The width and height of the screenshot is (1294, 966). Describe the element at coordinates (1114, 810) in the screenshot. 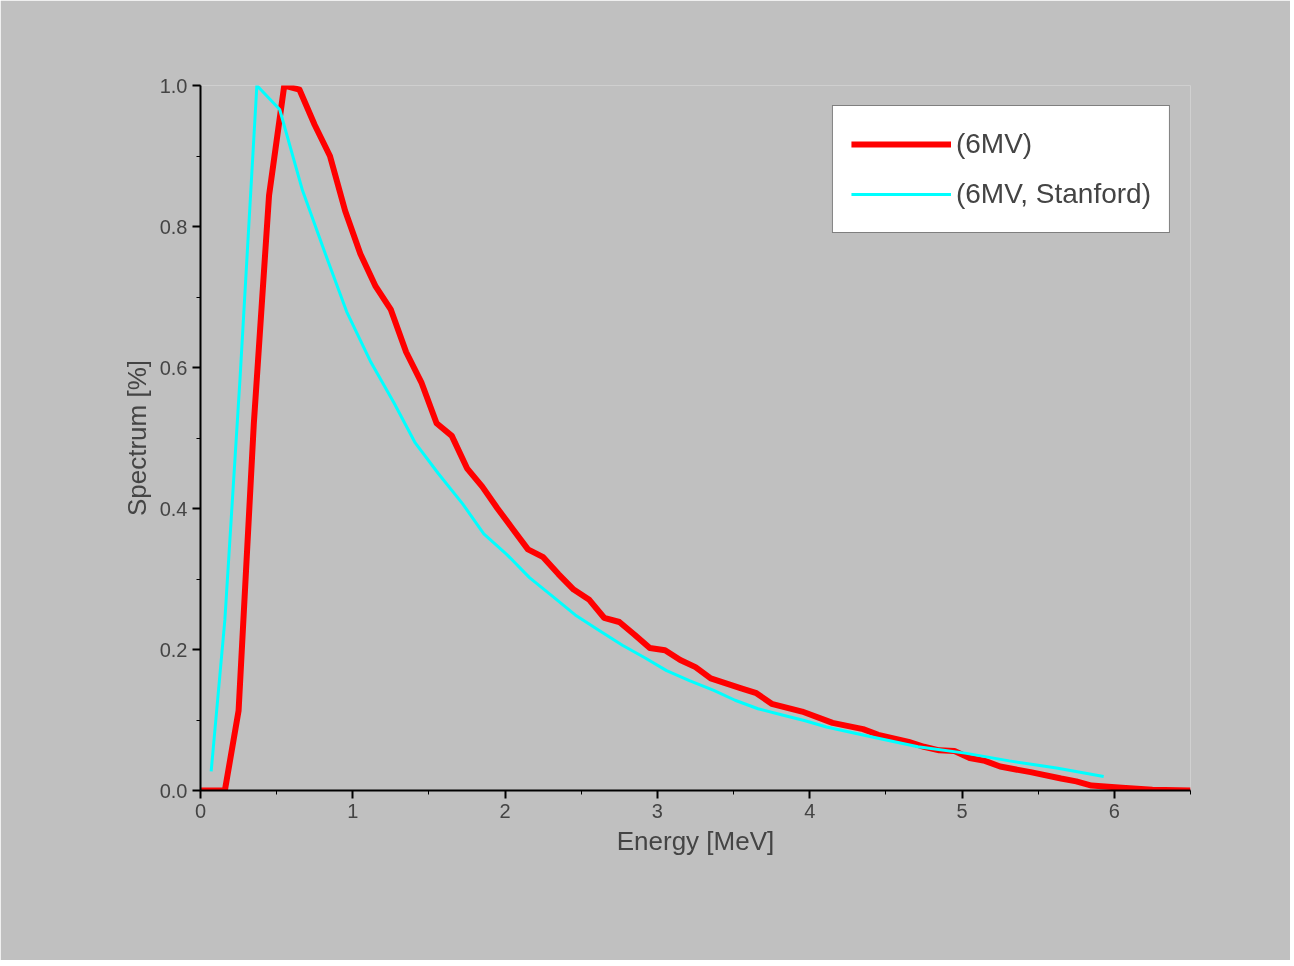

I see `x-tick-label: 6` at that location.